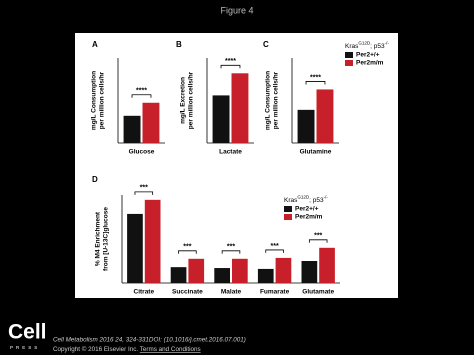 This screenshot has height=355, width=474. What do you see at coordinates (183, 100) in the screenshot?
I see `y-axis-label: mg/L Excretion` at bounding box center [183, 100].